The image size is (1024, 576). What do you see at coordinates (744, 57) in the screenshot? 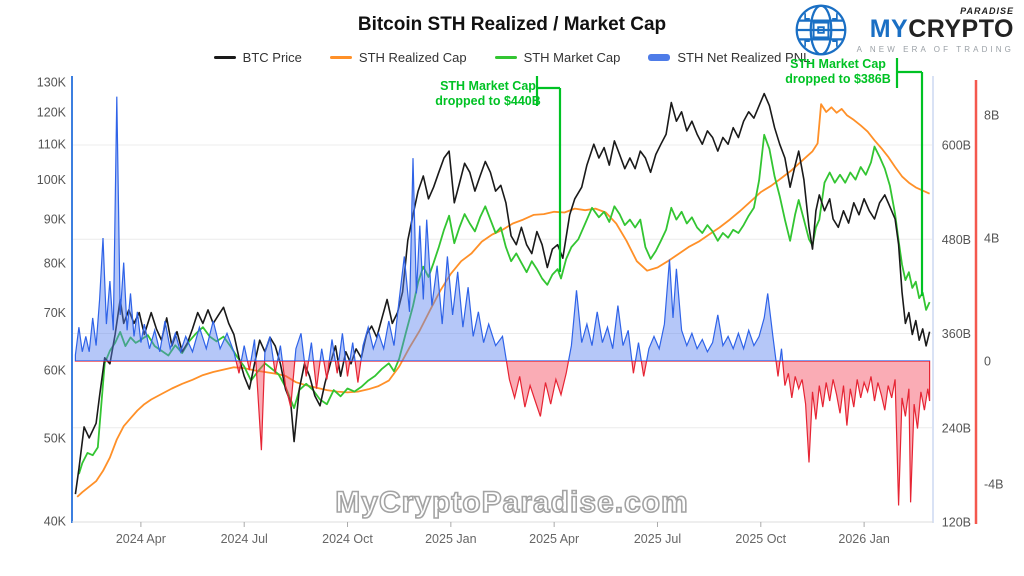
I see `legend-label: STH Net Realized PNL` at bounding box center [744, 57].